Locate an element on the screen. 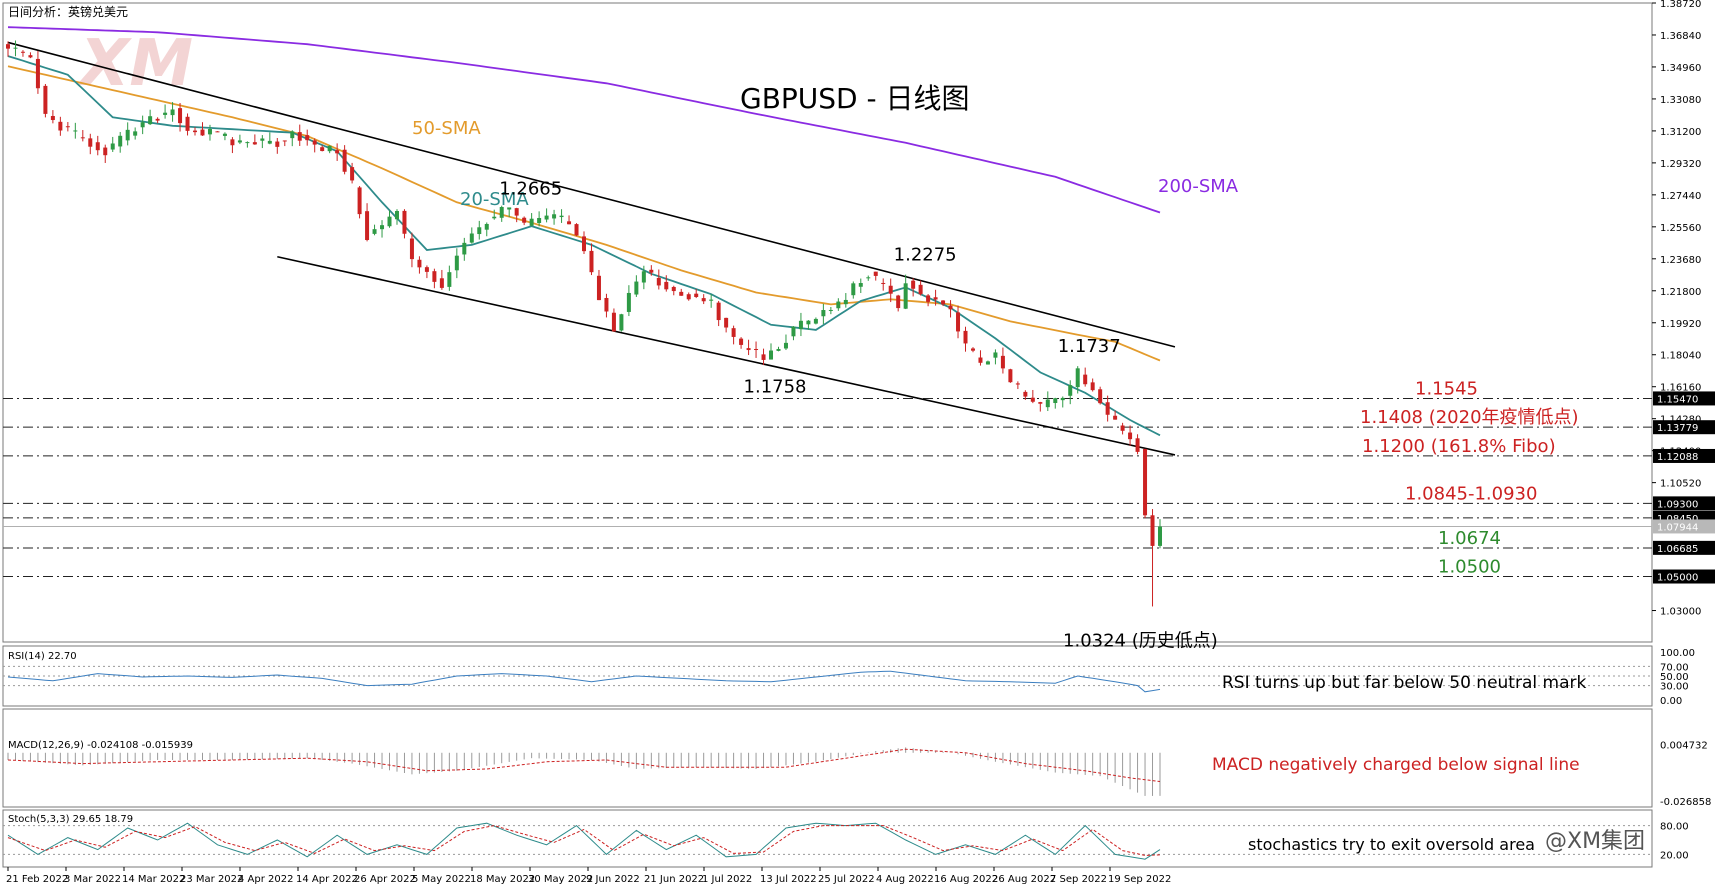 The width and height of the screenshot is (1720, 888). y-tick-label-2: 1.34960 is located at coordinates (1680, 68).